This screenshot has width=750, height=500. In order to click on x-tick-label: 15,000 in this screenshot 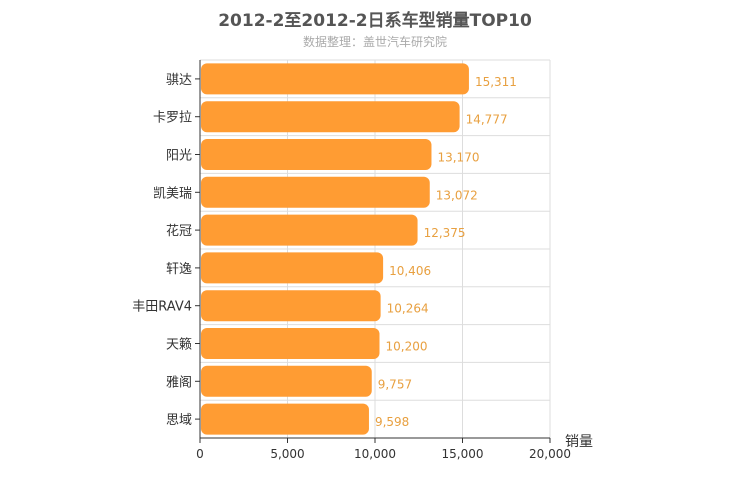, I will do `click(463, 454)`.